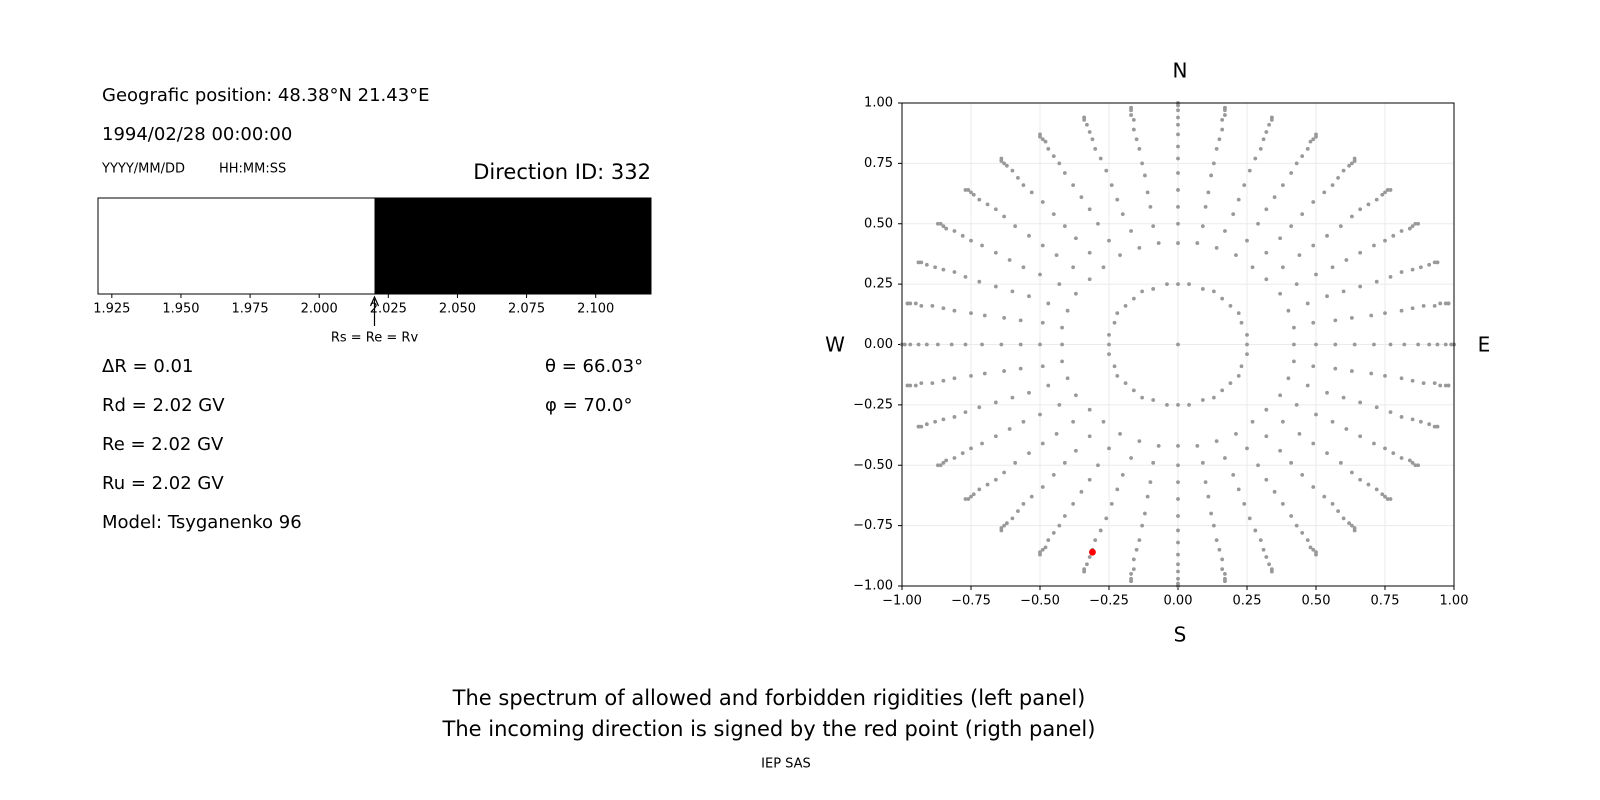 The width and height of the screenshot is (1600, 800). I want to click on compass-east: E, so click(1484, 345).